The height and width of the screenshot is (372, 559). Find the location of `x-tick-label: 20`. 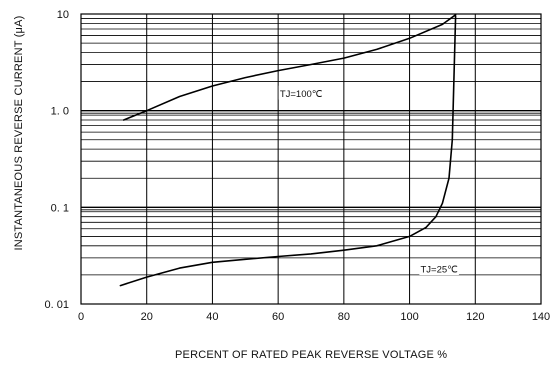

x-tick-label: 20 is located at coordinates (147, 317).